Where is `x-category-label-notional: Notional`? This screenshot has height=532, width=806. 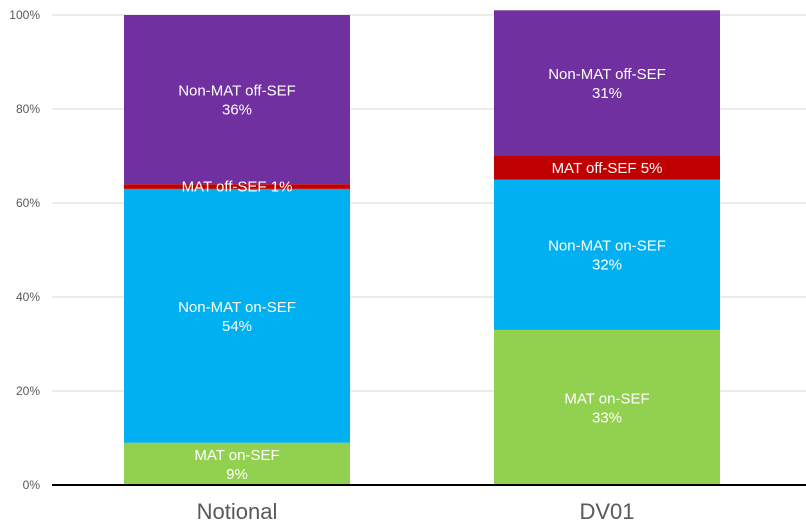 x-category-label-notional: Notional is located at coordinates (237, 511).